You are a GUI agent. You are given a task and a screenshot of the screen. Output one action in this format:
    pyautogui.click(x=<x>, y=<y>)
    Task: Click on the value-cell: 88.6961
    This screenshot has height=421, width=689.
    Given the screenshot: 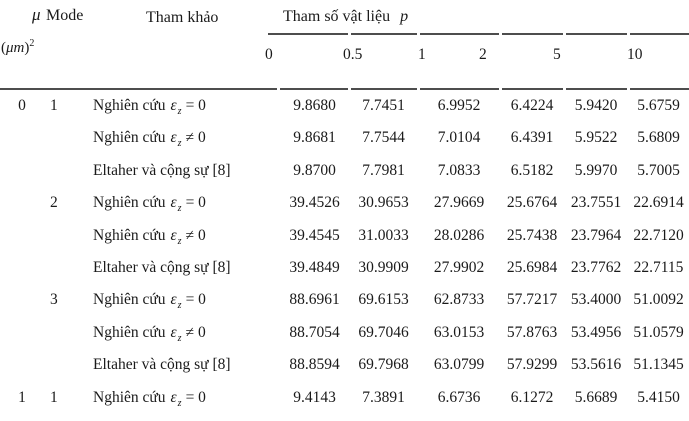 What is the action you would take?
    pyautogui.click(x=314, y=300)
    